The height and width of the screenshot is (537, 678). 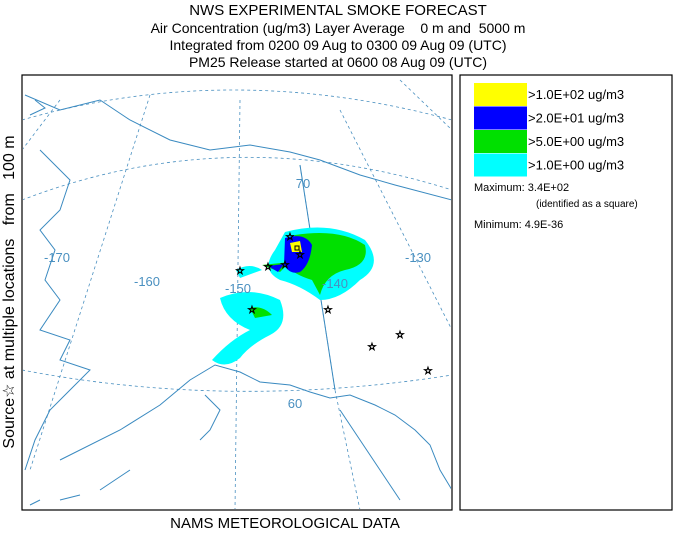 What do you see at coordinates (518, 225) in the screenshot?
I see `minimum: Minimum: 4.9E-36` at bounding box center [518, 225].